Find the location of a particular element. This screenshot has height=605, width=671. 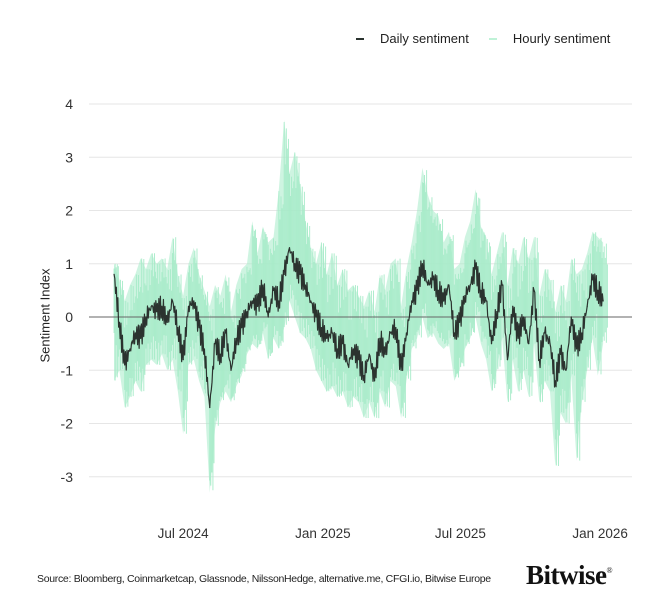

legend-label-hourly: Hourly sentiment is located at coordinates (561, 38).